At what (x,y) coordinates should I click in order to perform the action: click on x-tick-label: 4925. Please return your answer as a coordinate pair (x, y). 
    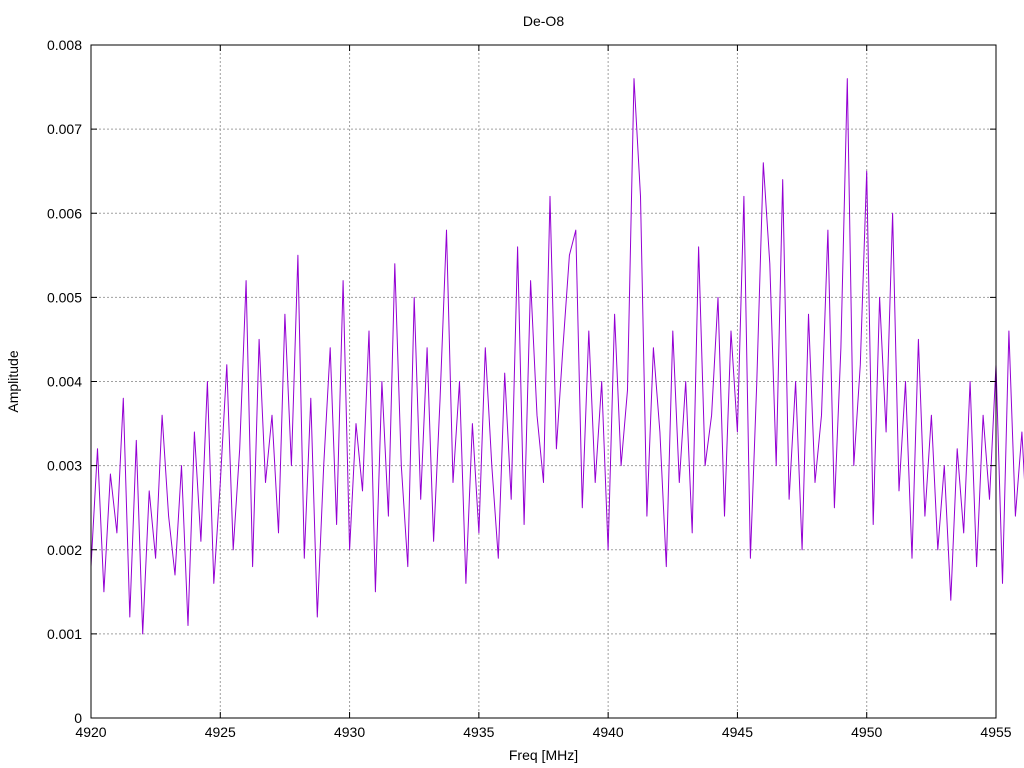
    Looking at the image, I should click on (220, 732).